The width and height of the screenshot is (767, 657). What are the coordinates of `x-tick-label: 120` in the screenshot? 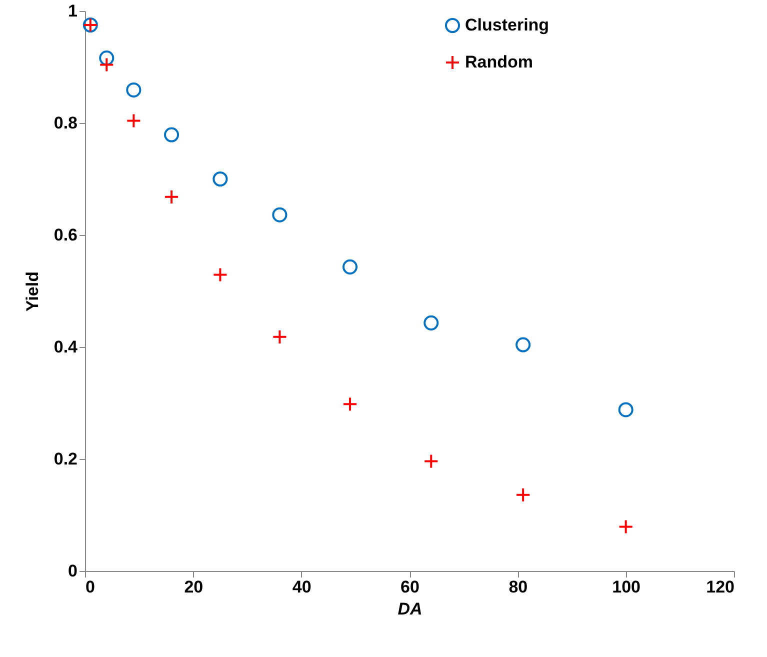 It's located at (720, 587).